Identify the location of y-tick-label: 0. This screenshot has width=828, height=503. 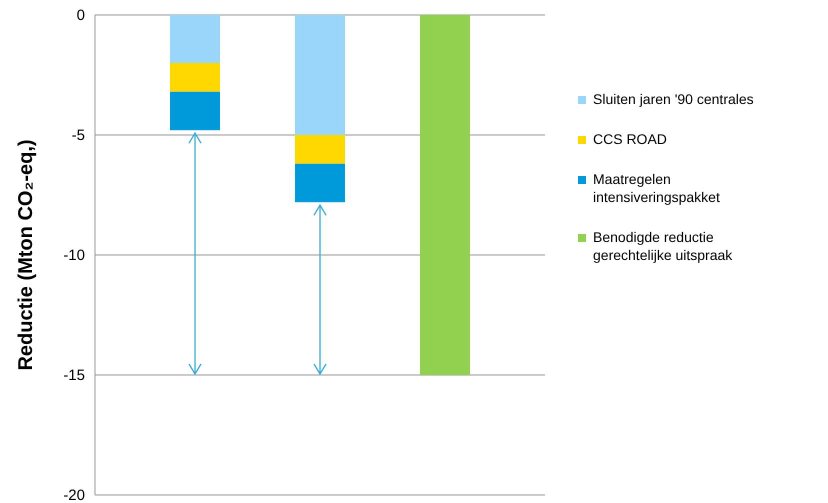
(80, 15).